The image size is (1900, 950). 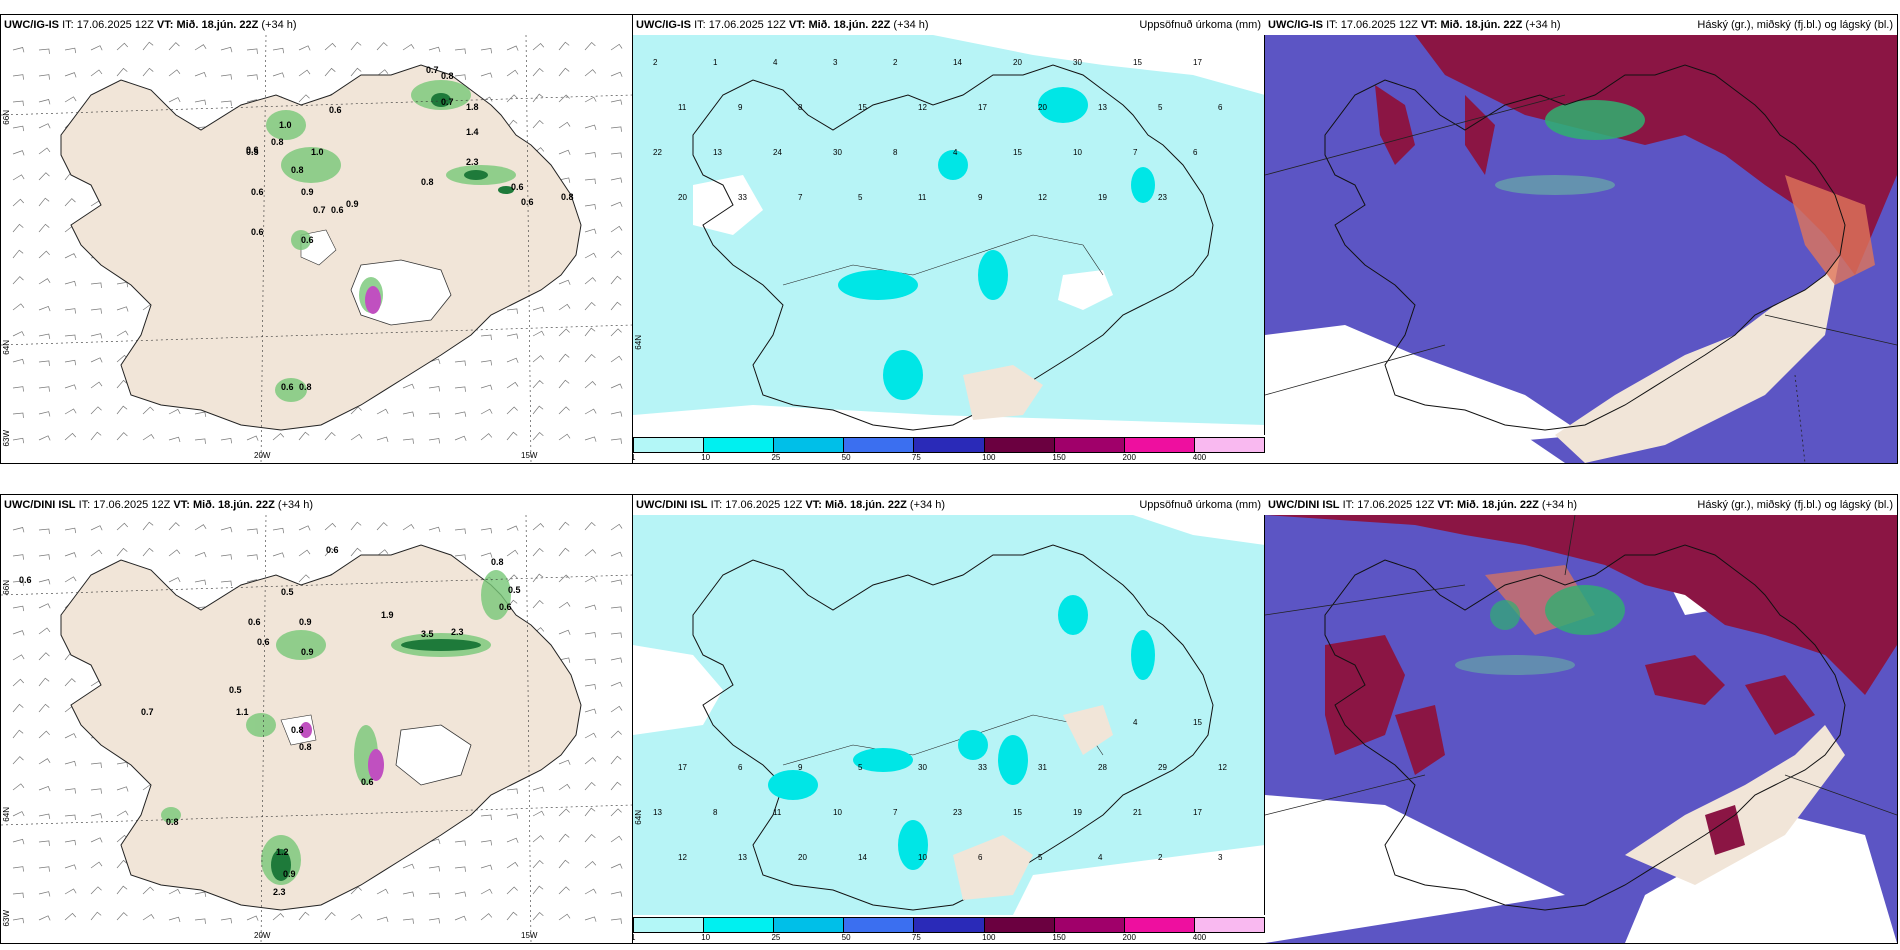 I want to click on map-title: Uppsöfnuð úrkoma (mm), so click(x=1200, y=505).